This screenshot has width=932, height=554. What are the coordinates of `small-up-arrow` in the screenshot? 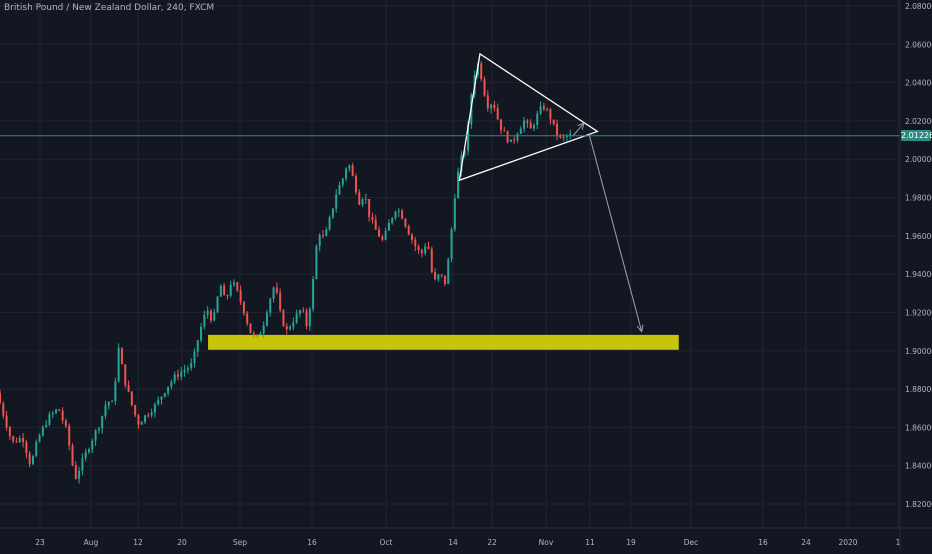 It's located at (578, 129).